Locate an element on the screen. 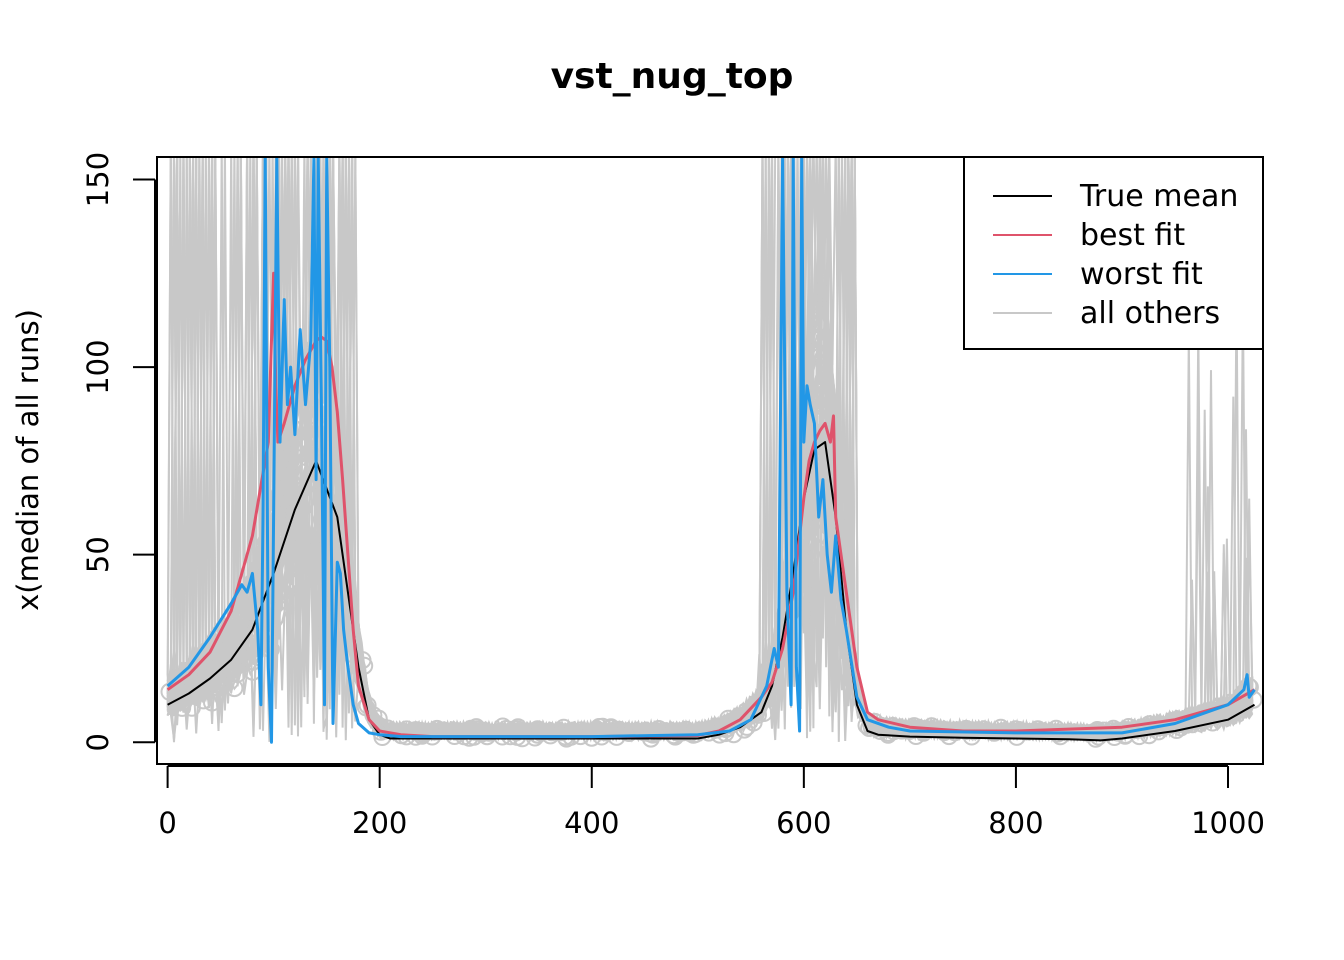  legend: True mean best fit worst fit all others is located at coordinates (1113, 253).